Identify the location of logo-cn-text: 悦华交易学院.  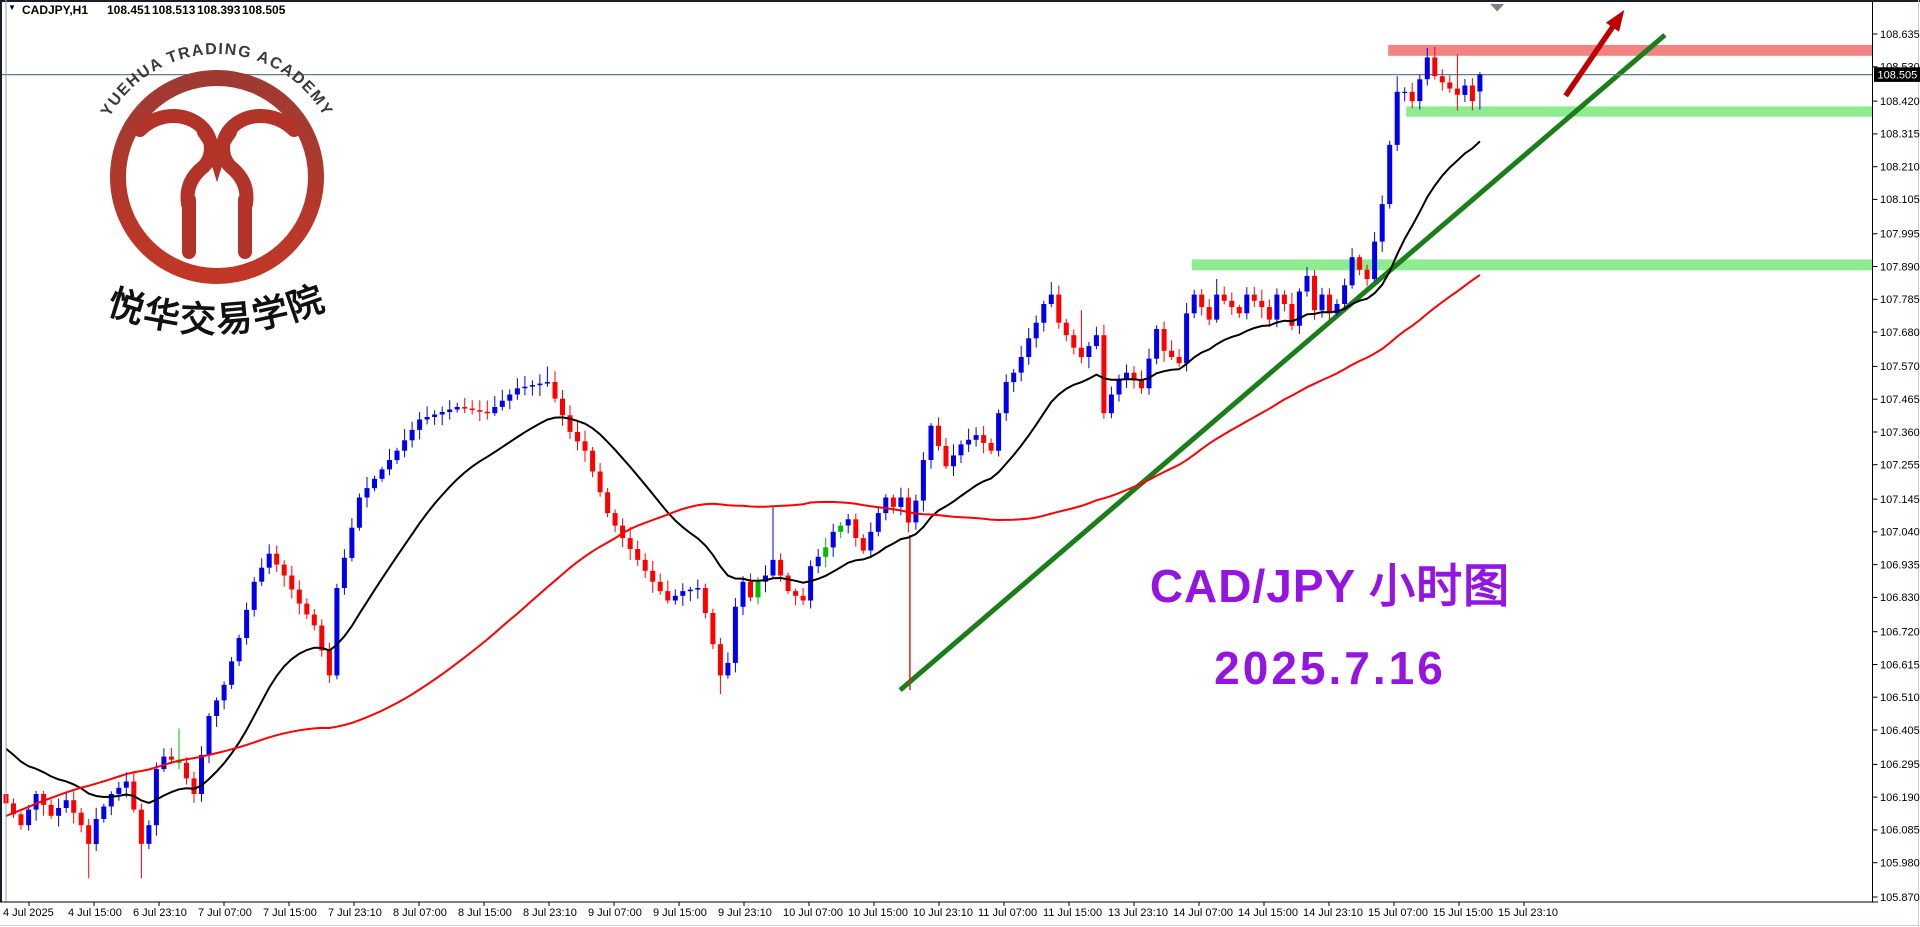
(217, 308).